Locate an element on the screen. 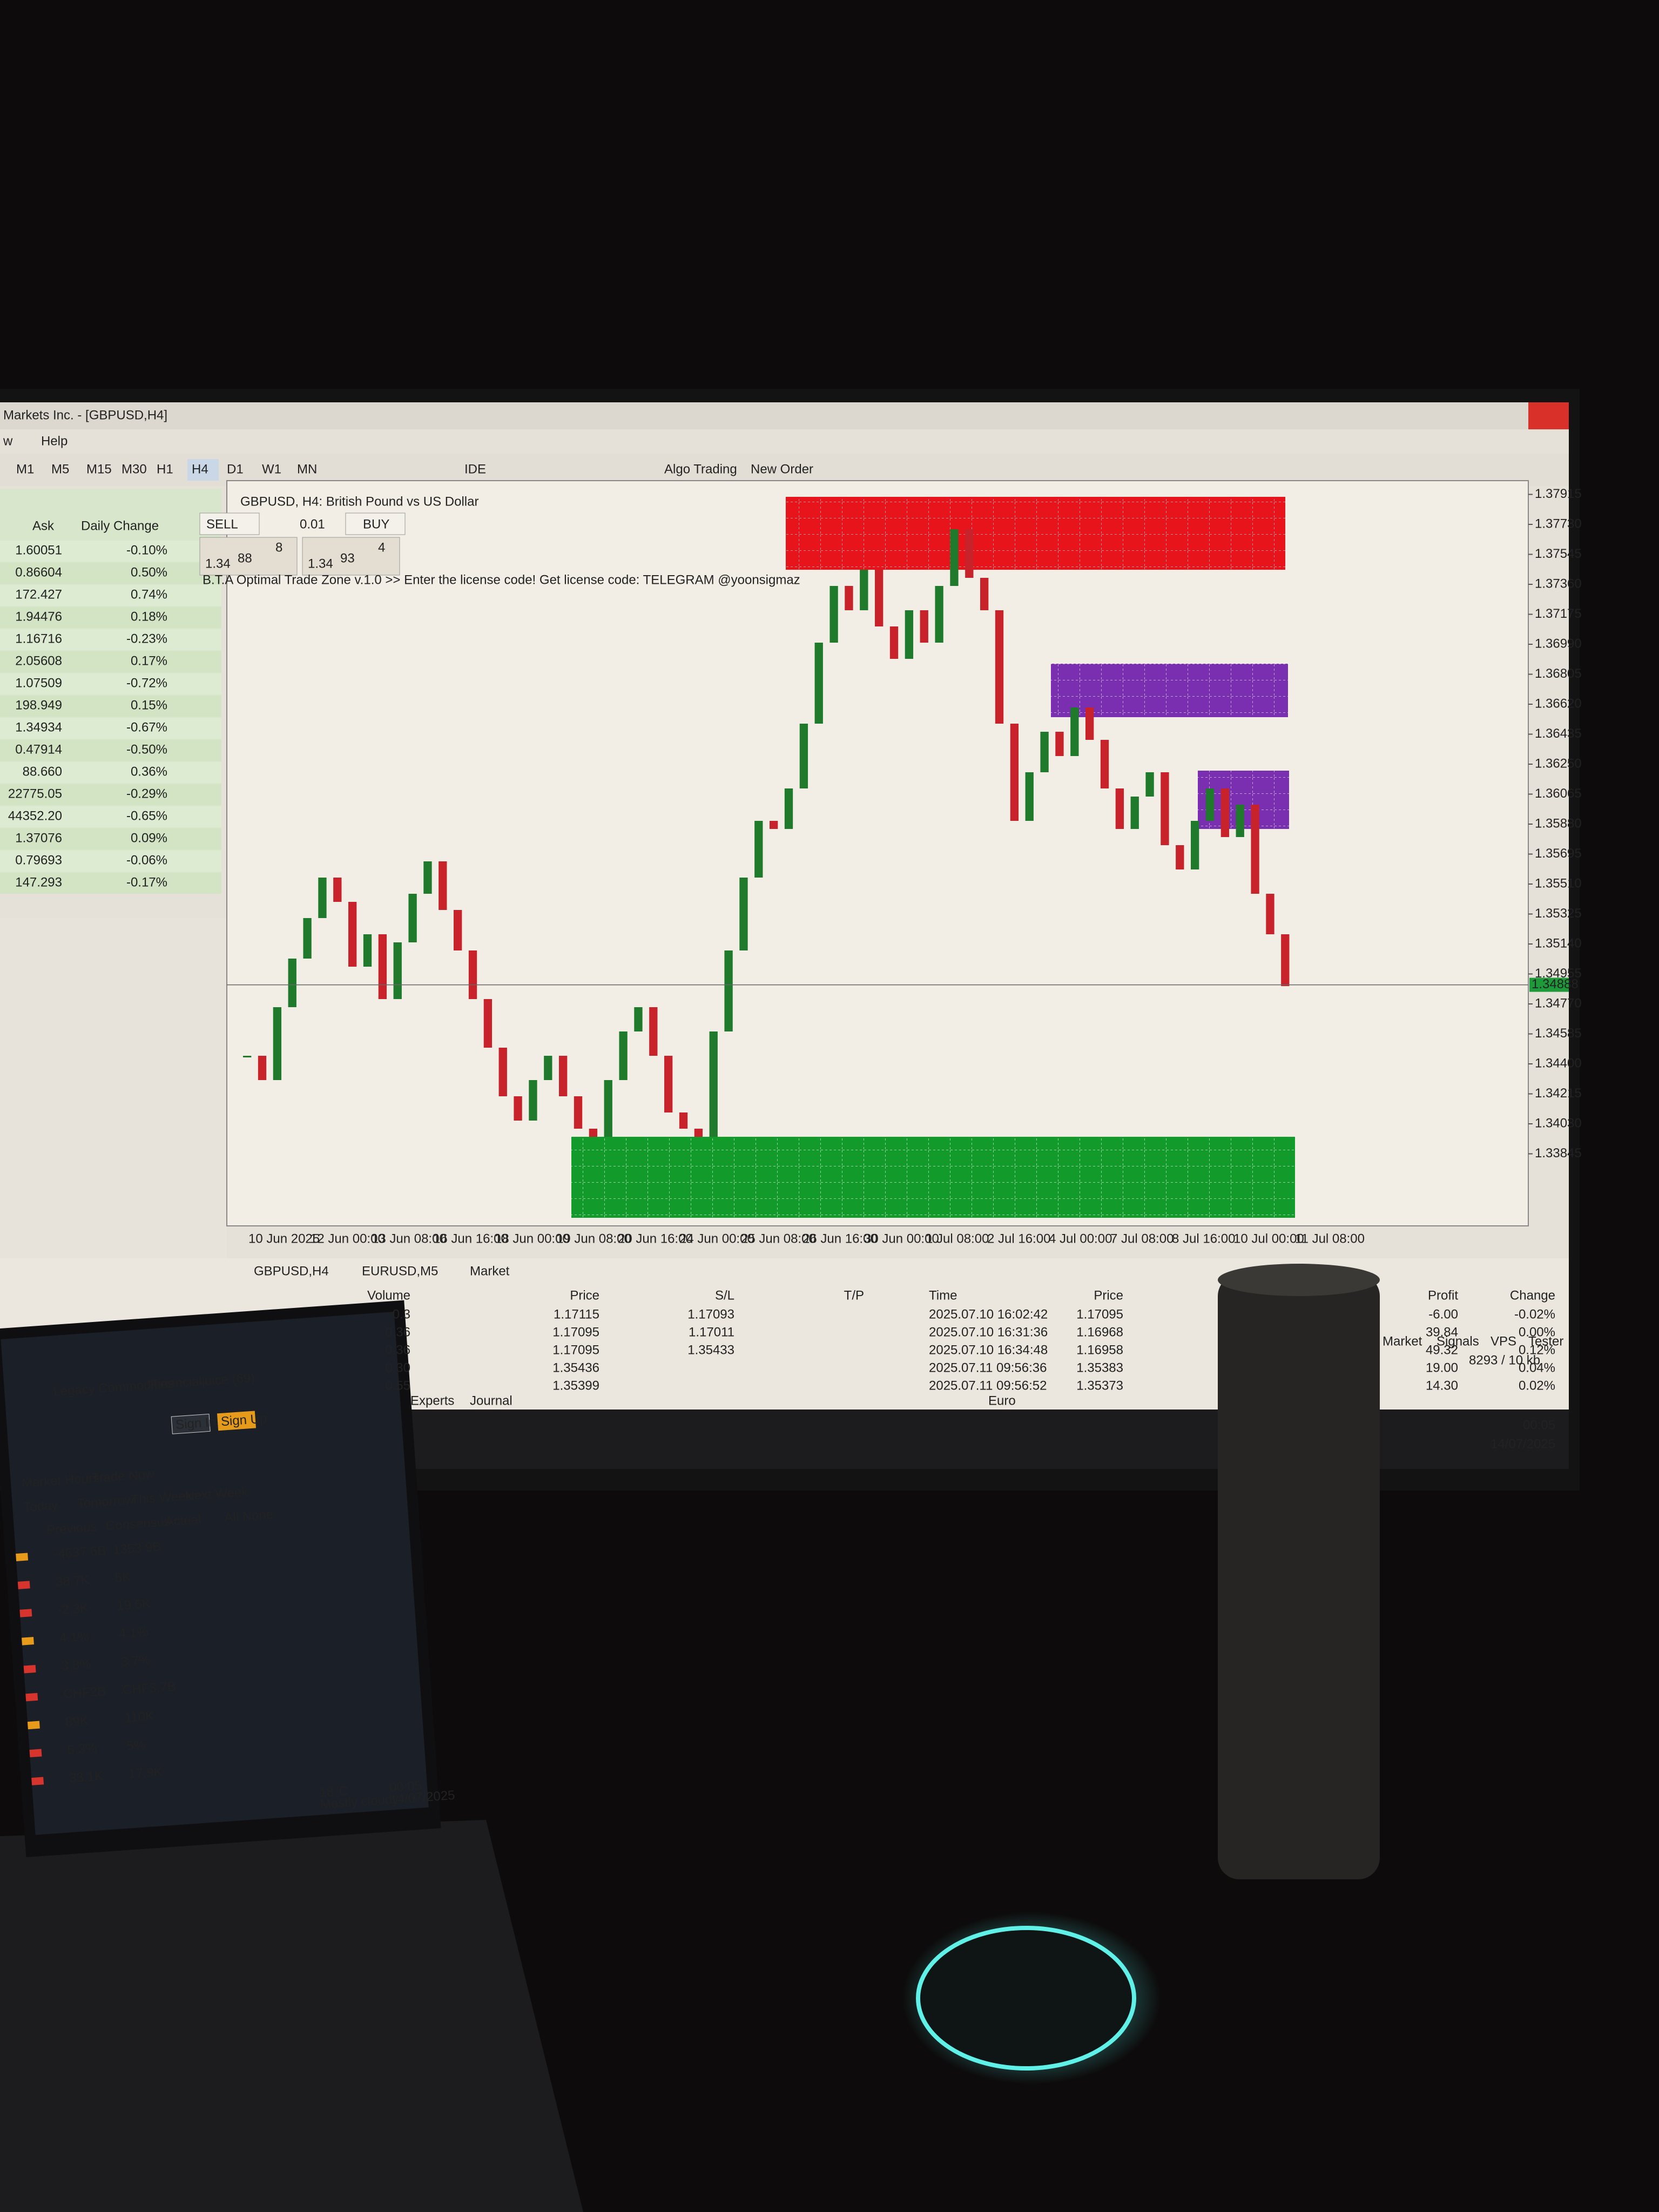 Image resolution: width=1659 pixels, height=2212 pixels. table-cell: 0.30 is located at coordinates (397, 1367).